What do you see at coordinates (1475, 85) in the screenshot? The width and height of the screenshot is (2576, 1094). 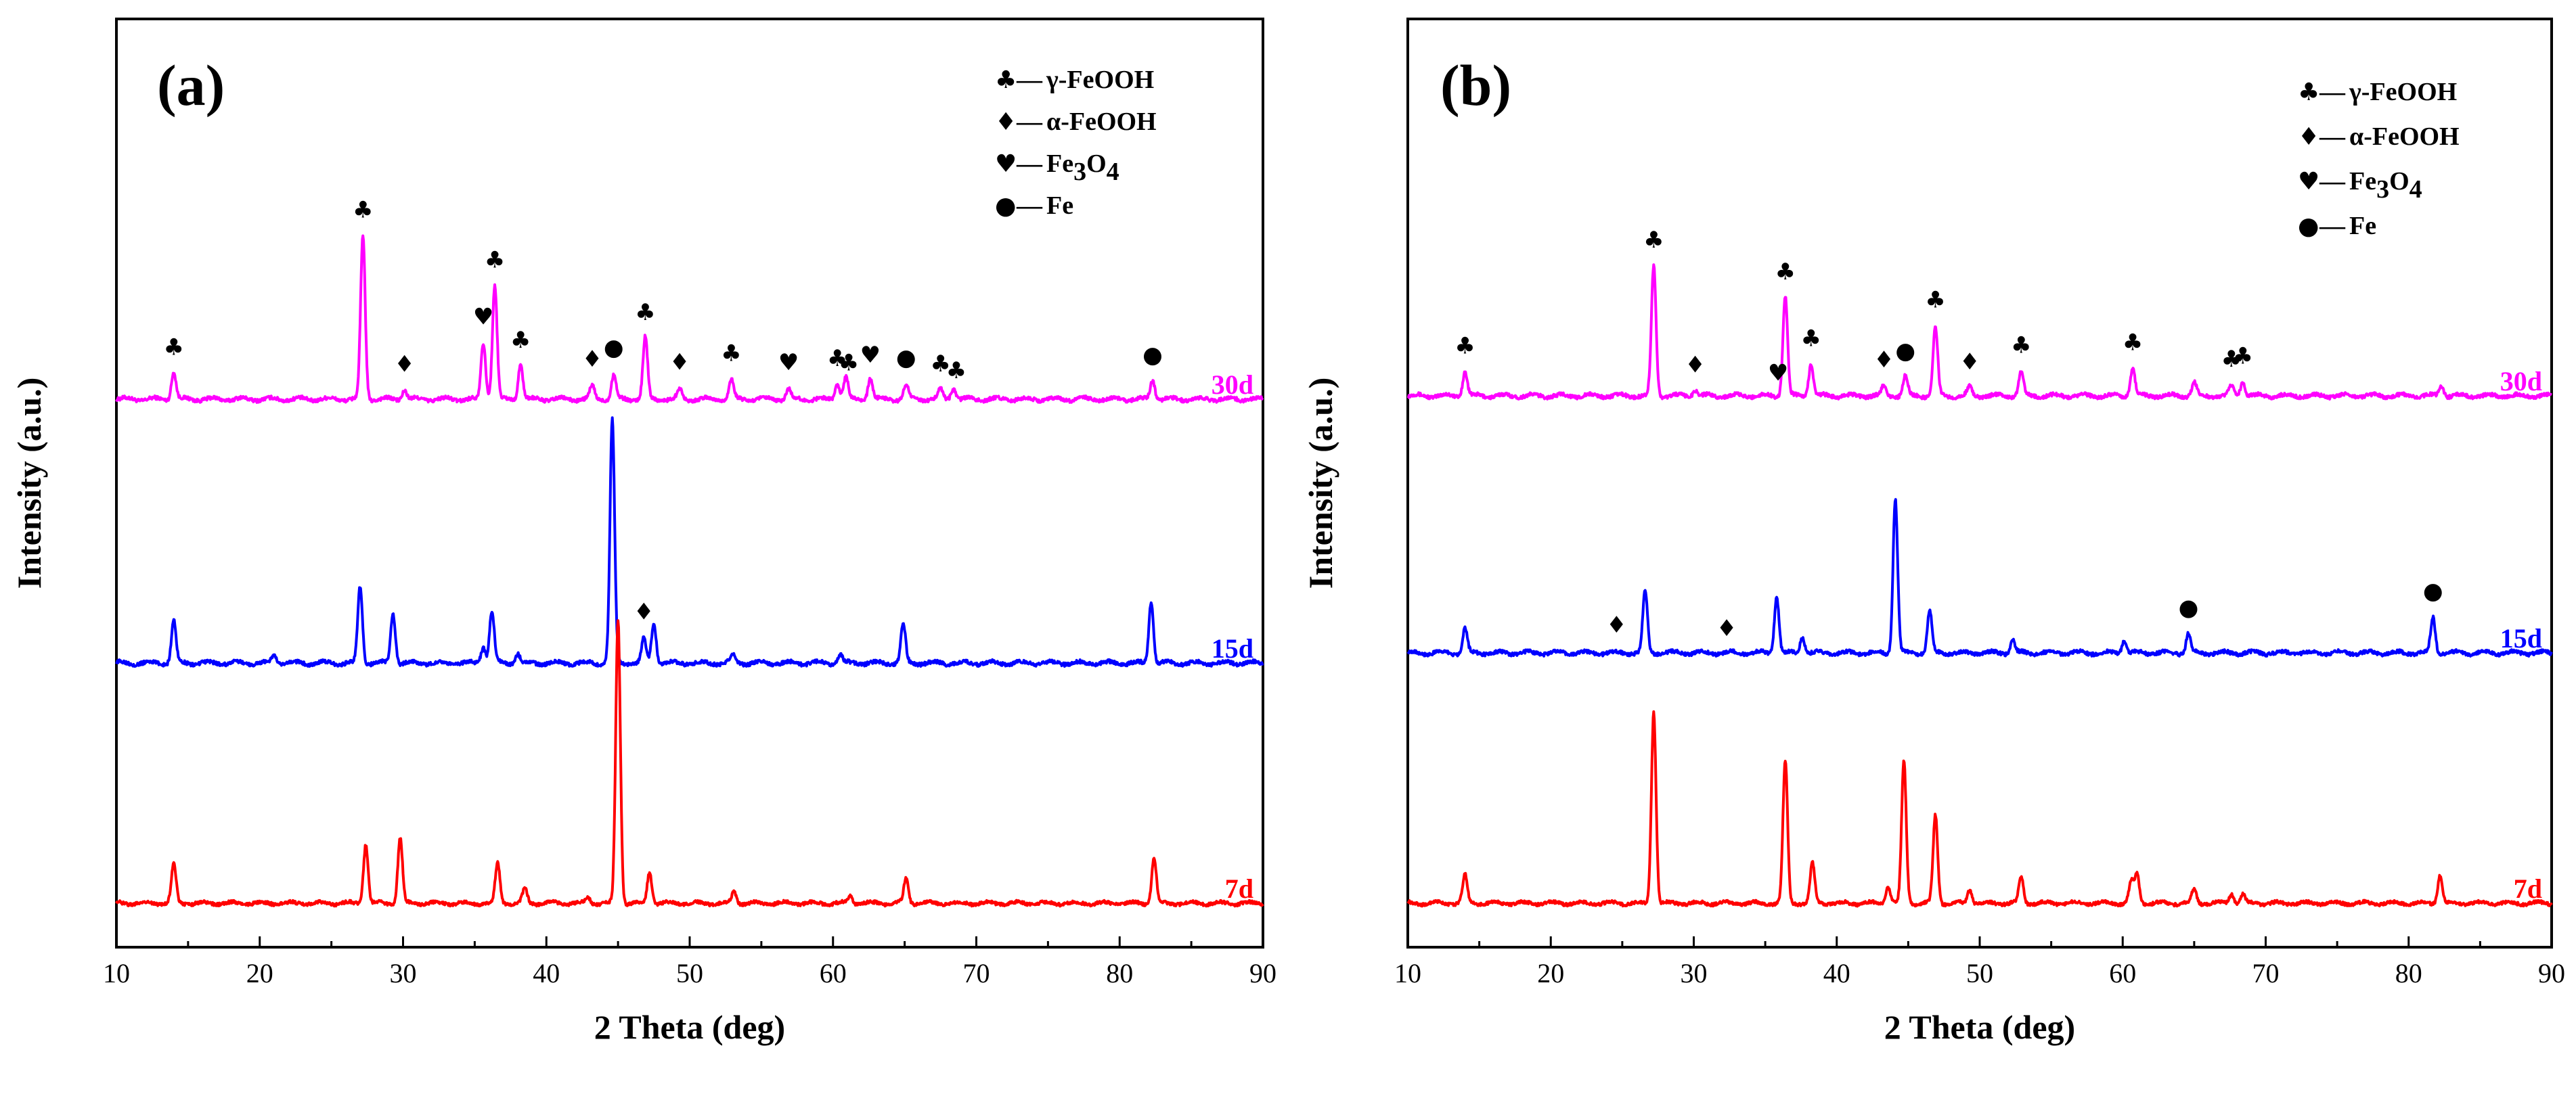 I see `panel-label: (b)` at bounding box center [1475, 85].